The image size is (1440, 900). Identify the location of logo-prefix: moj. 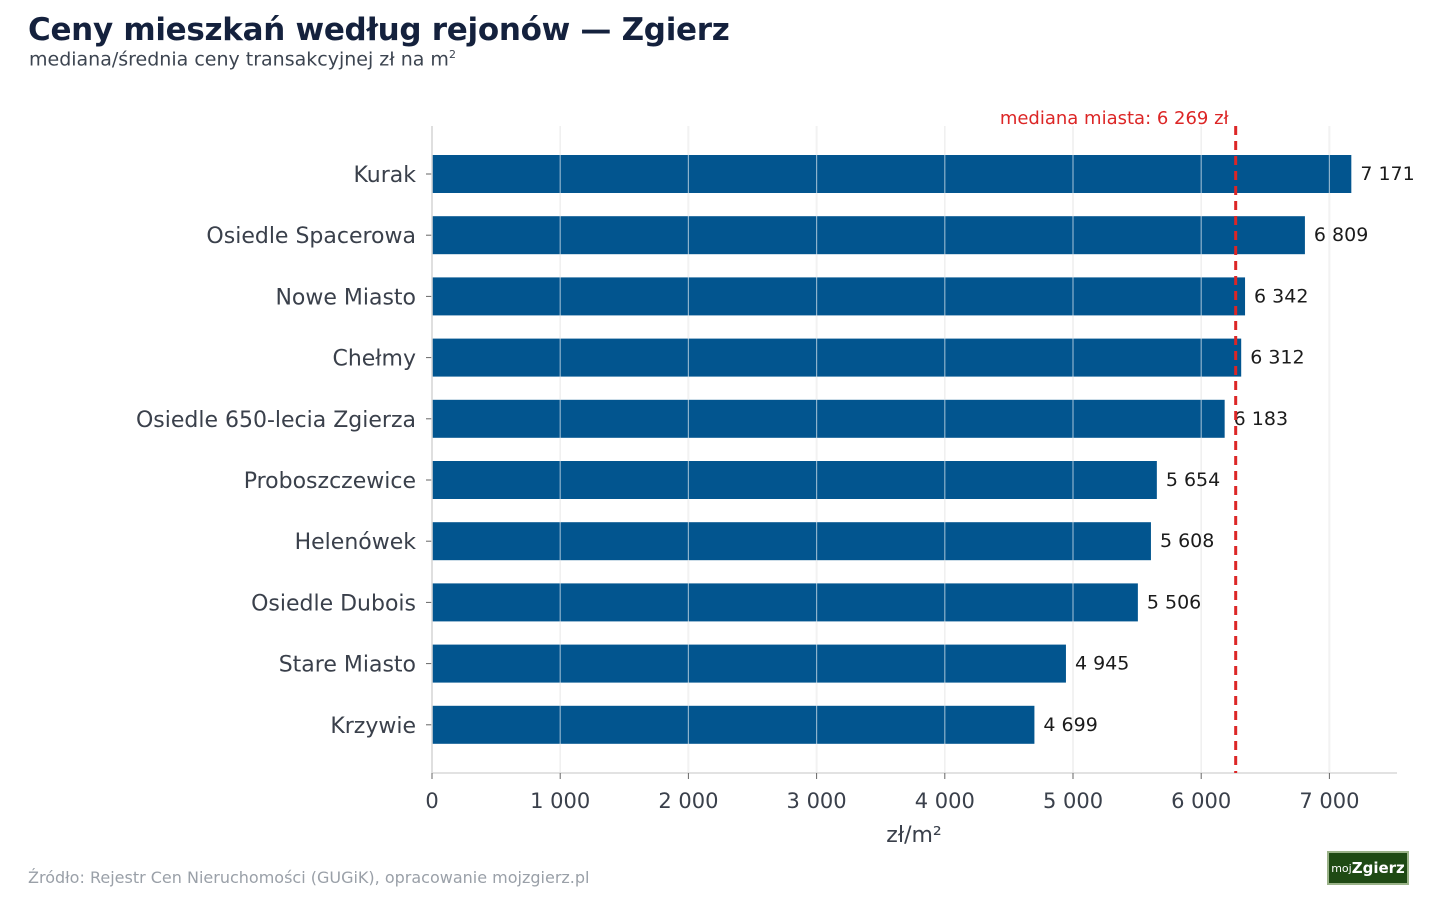
(1341, 868).